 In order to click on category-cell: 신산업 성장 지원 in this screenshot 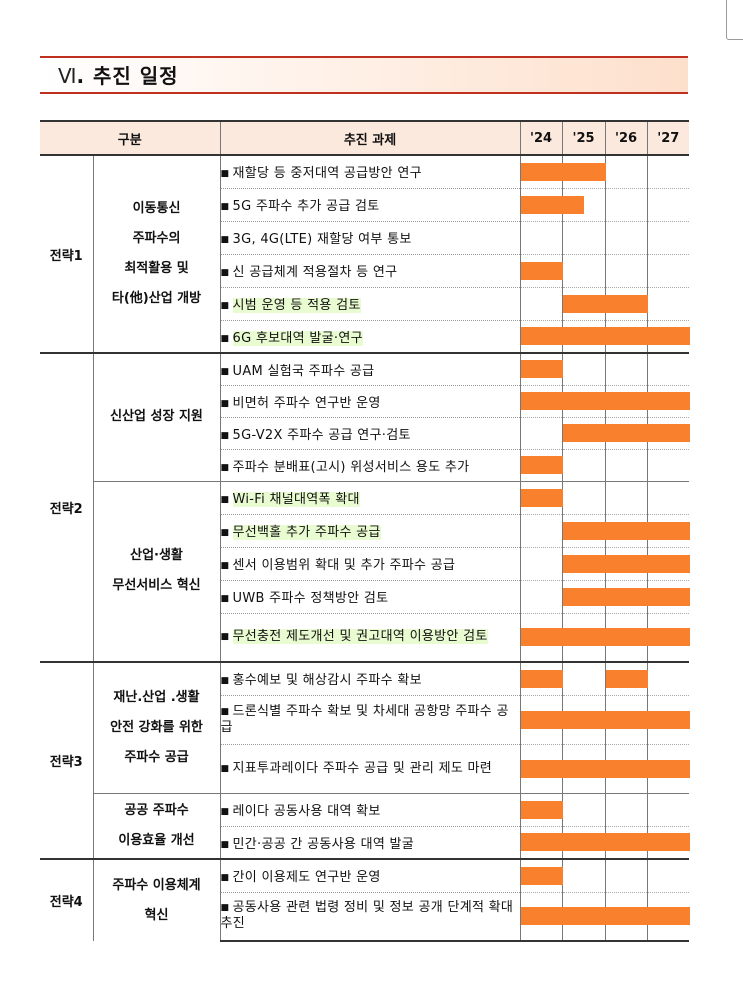, I will do `click(157, 416)`.